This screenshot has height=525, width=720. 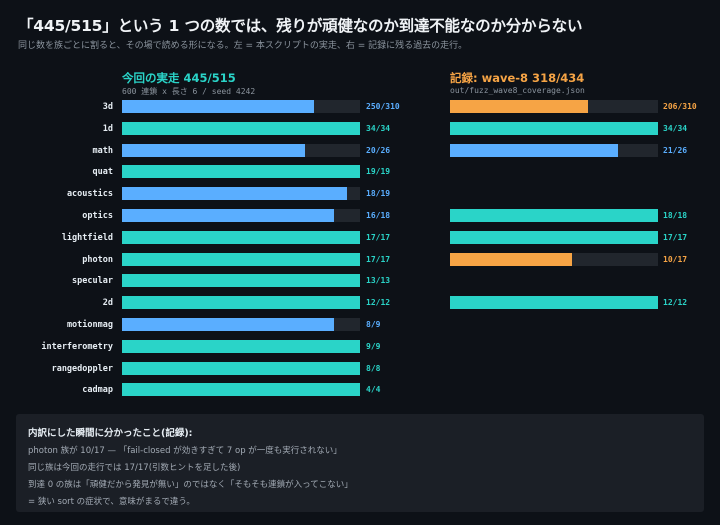 What do you see at coordinates (675, 215) in the screenshot?
I see `record-value: 18/18` at bounding box center [675, 215].